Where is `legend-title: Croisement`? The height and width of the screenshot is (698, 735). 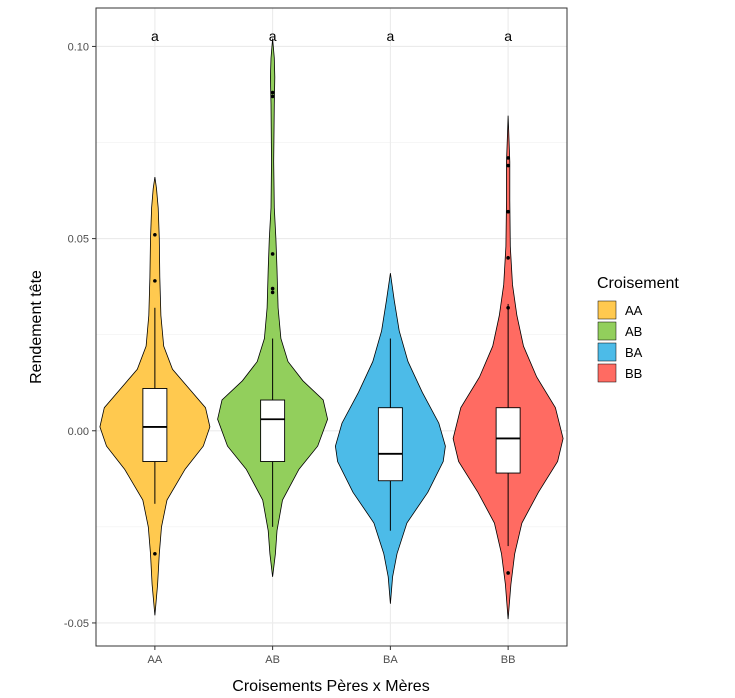
legend-title: Croisement is located at coordinates (638, 283).